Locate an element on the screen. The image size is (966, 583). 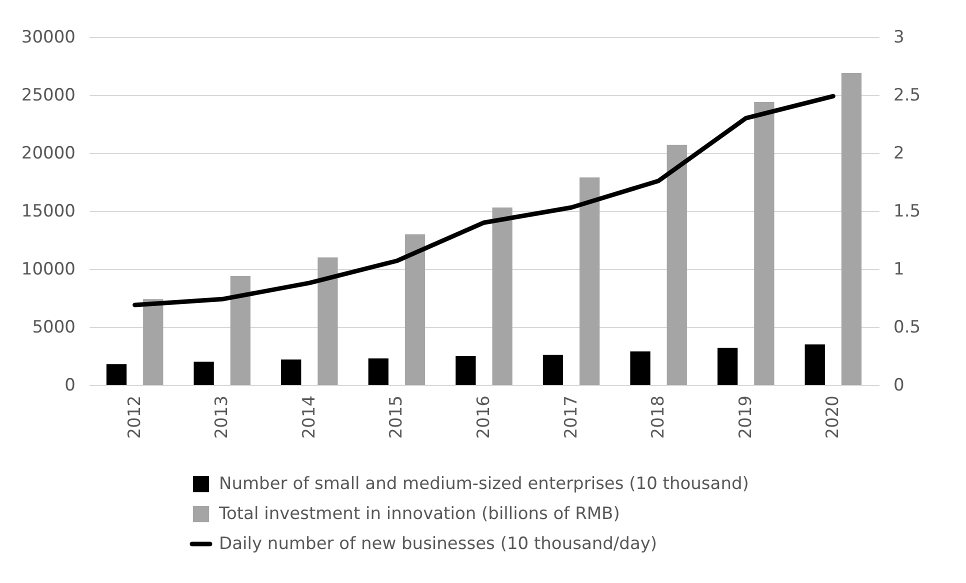
x-tick-label: 2019 is located at coordinates (746, 417).